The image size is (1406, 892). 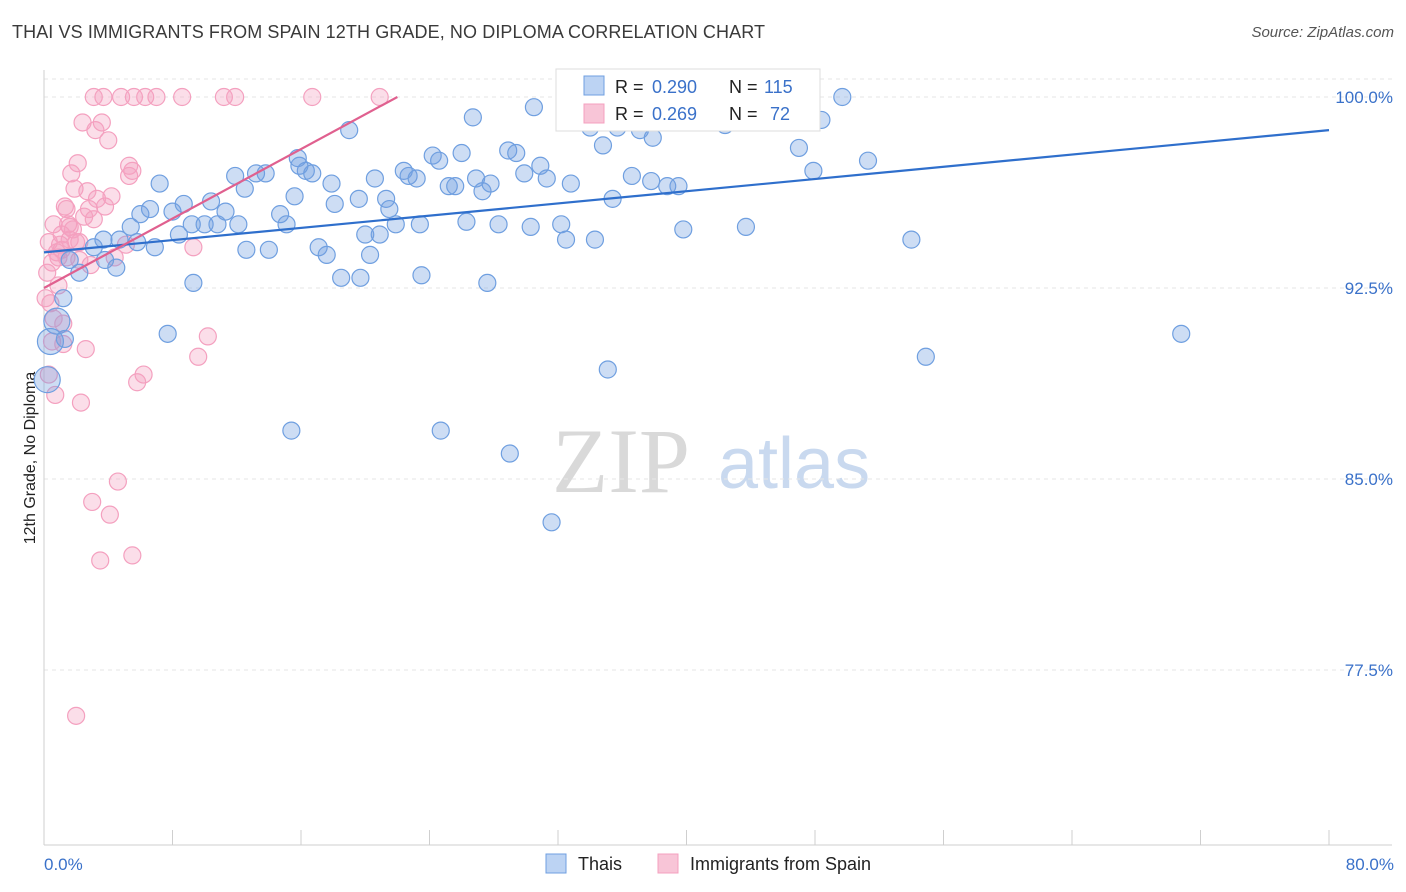 I want to click on y-tick-label: 85.0%, so click(x=1369, y=479).